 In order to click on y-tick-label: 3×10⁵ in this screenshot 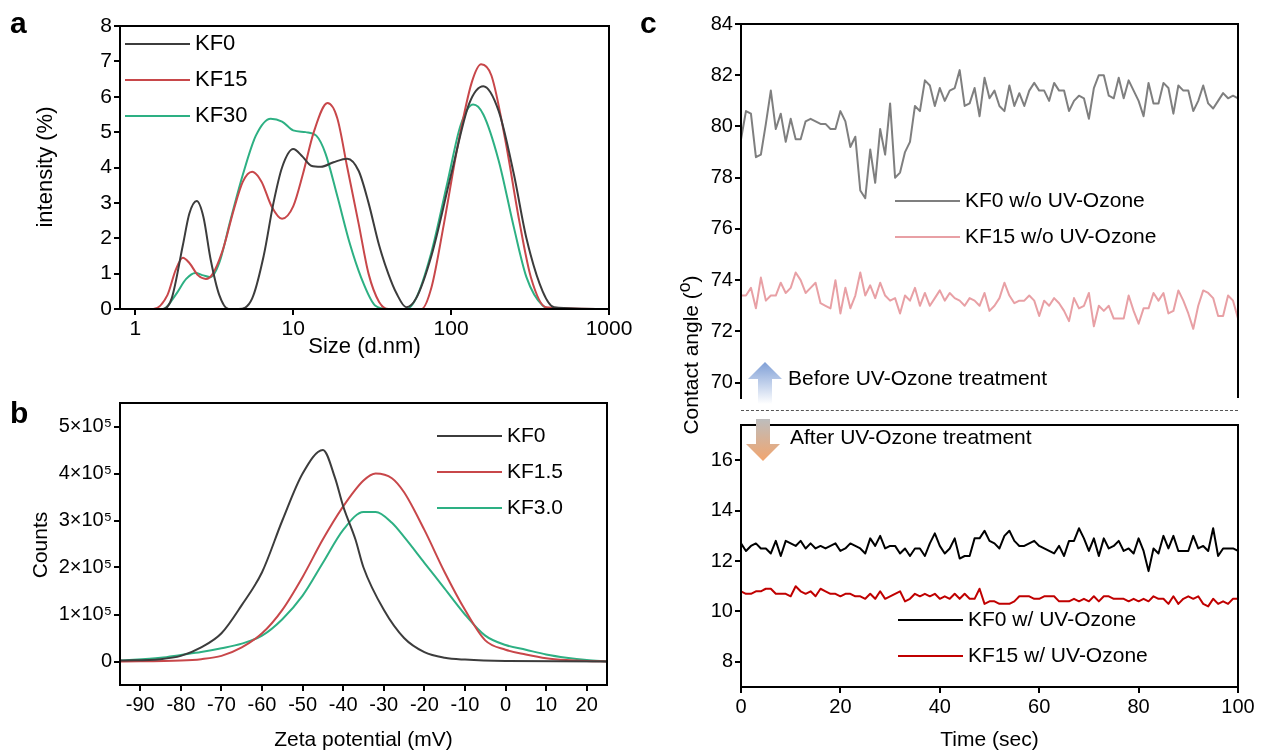, I will do `click(85, 519)`.